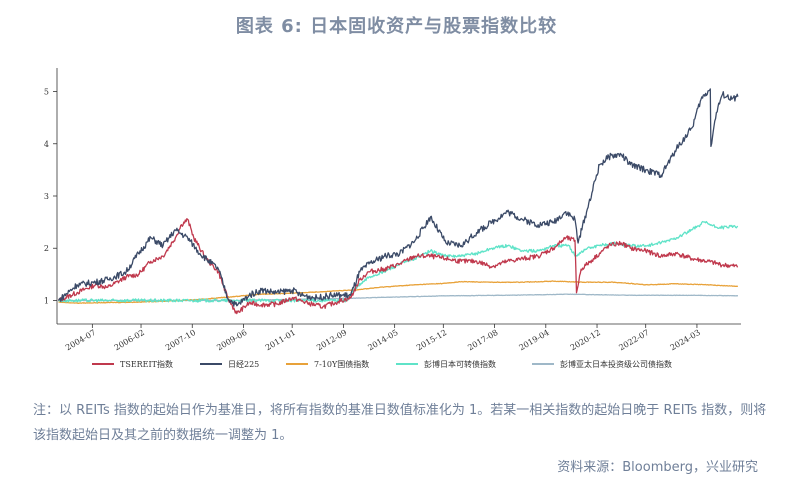  Describe the element at coordinates (243, 364) in the screenshot. I see `legend-label: 日经225` at that location.